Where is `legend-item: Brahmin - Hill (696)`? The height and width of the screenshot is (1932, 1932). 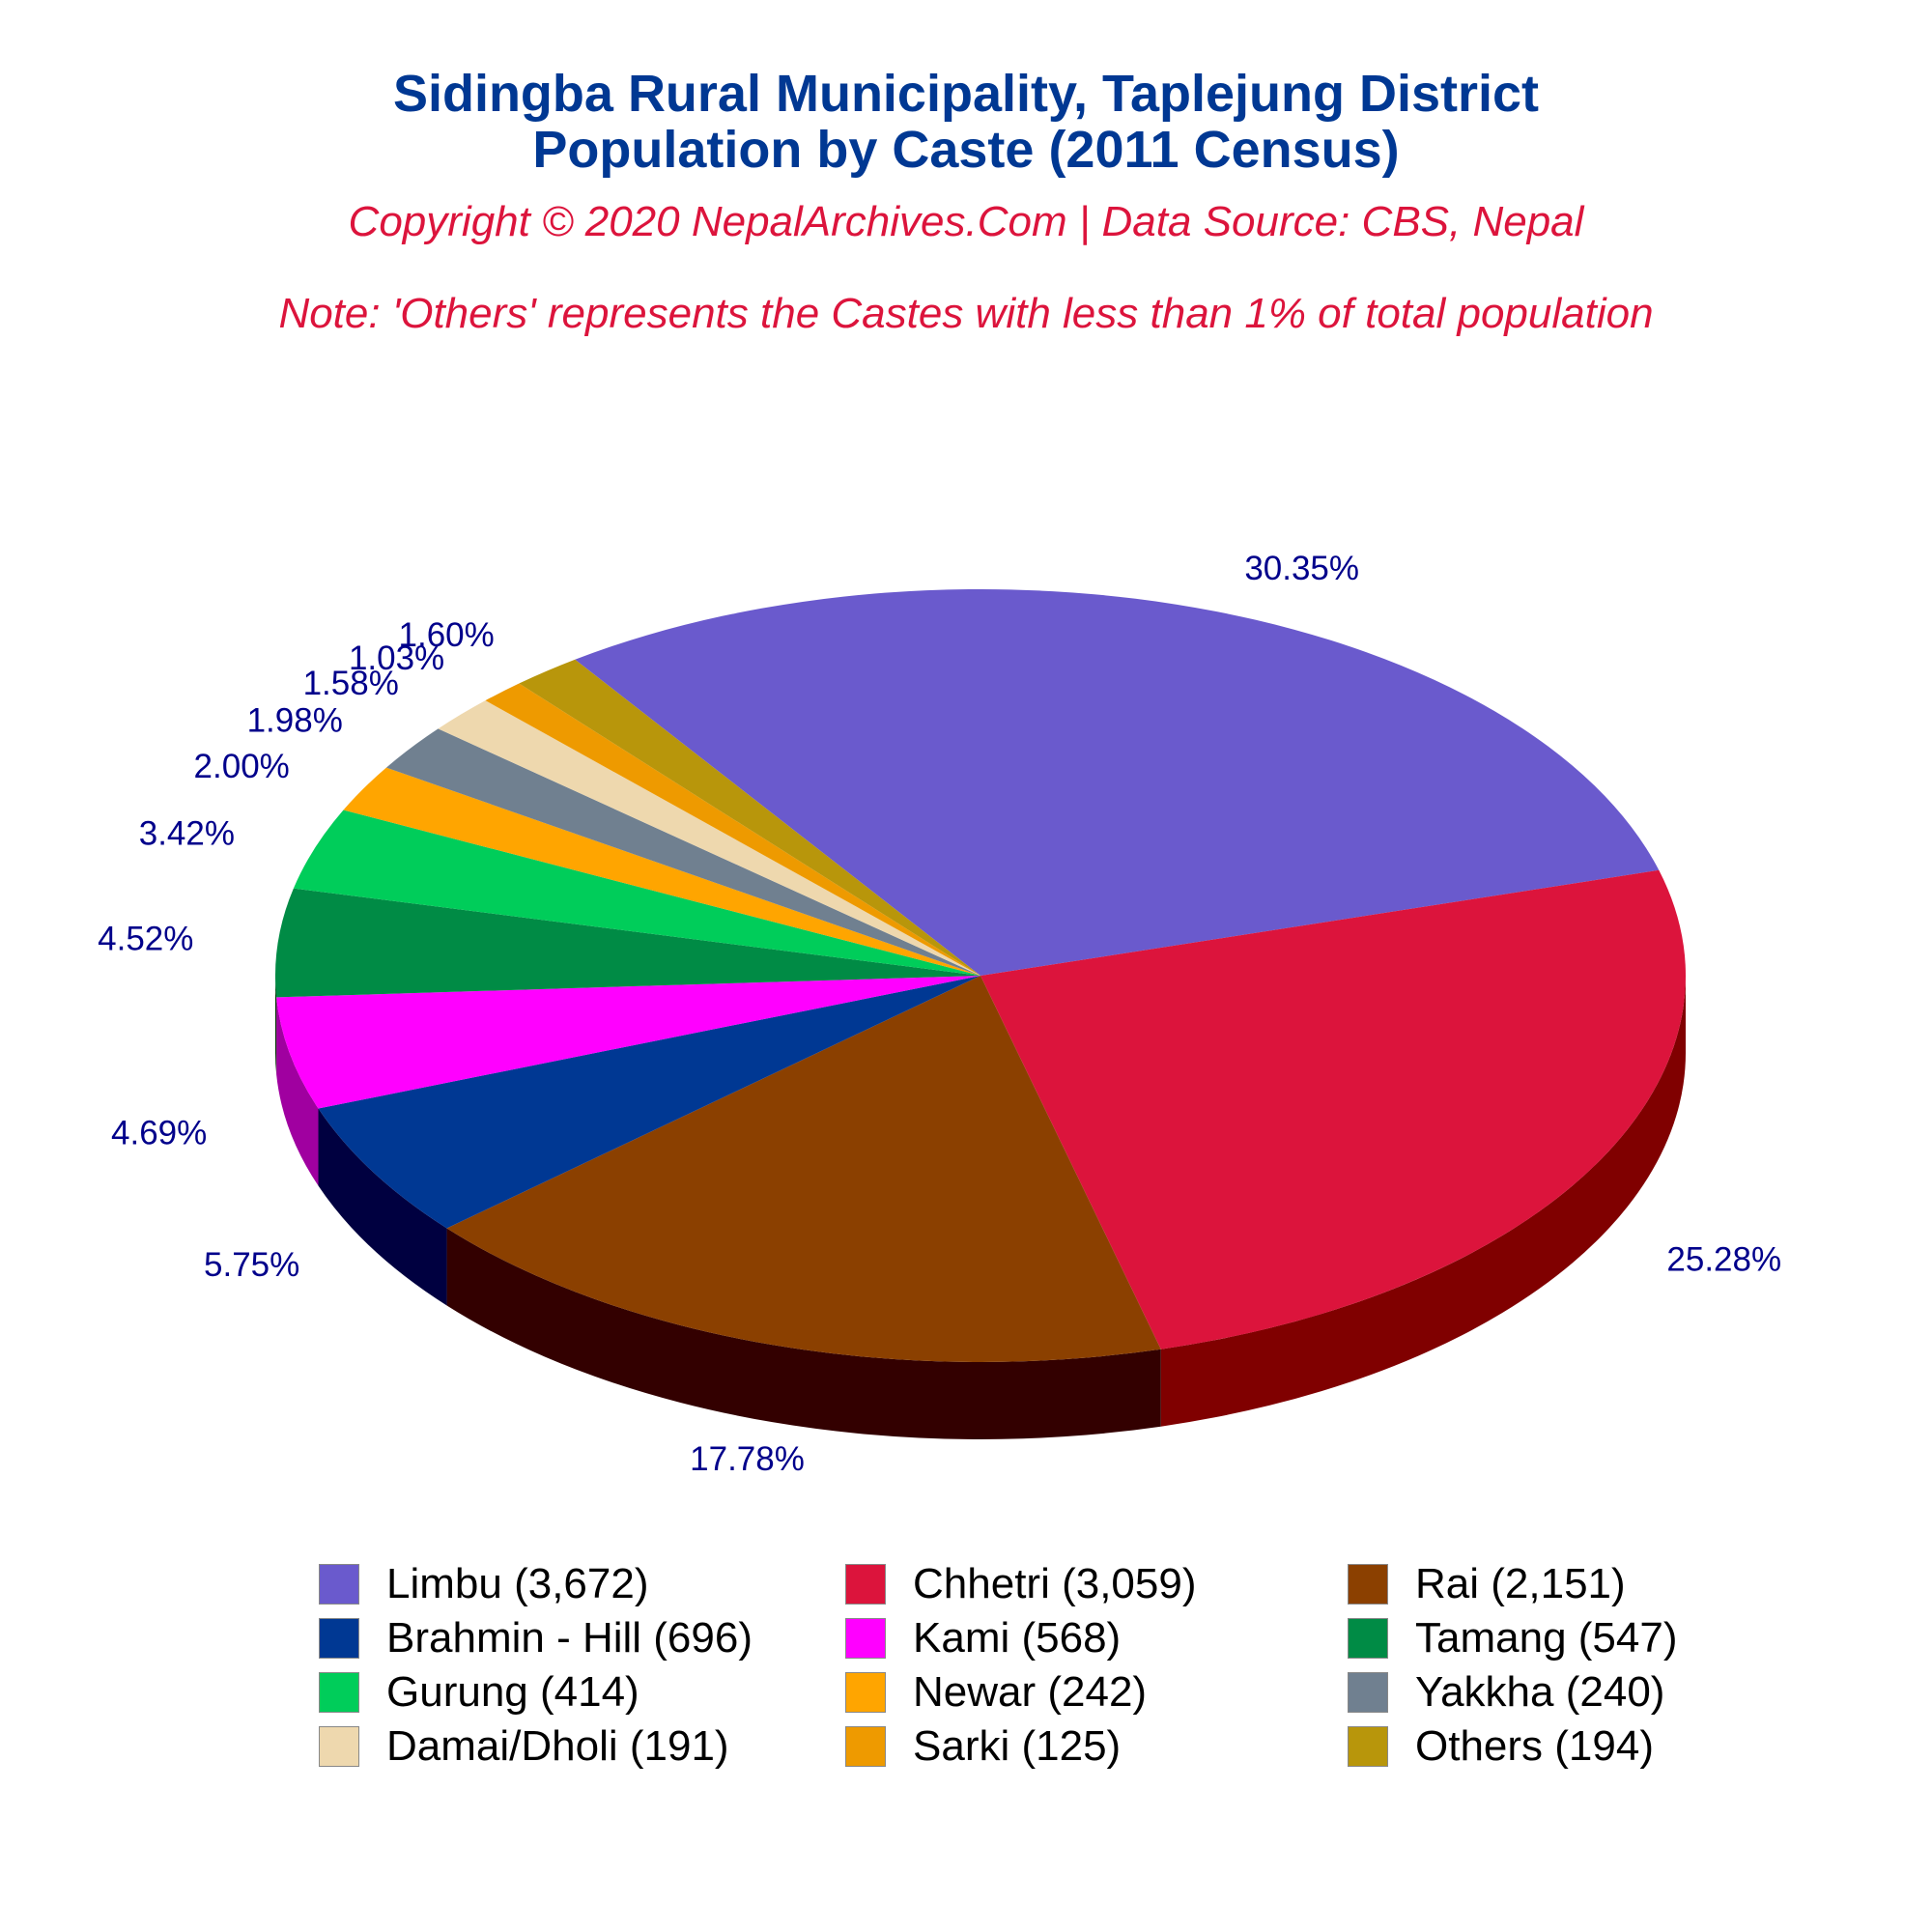 legend-item: Brahmin - Hill (696) is located at coordinates (582, 1638).